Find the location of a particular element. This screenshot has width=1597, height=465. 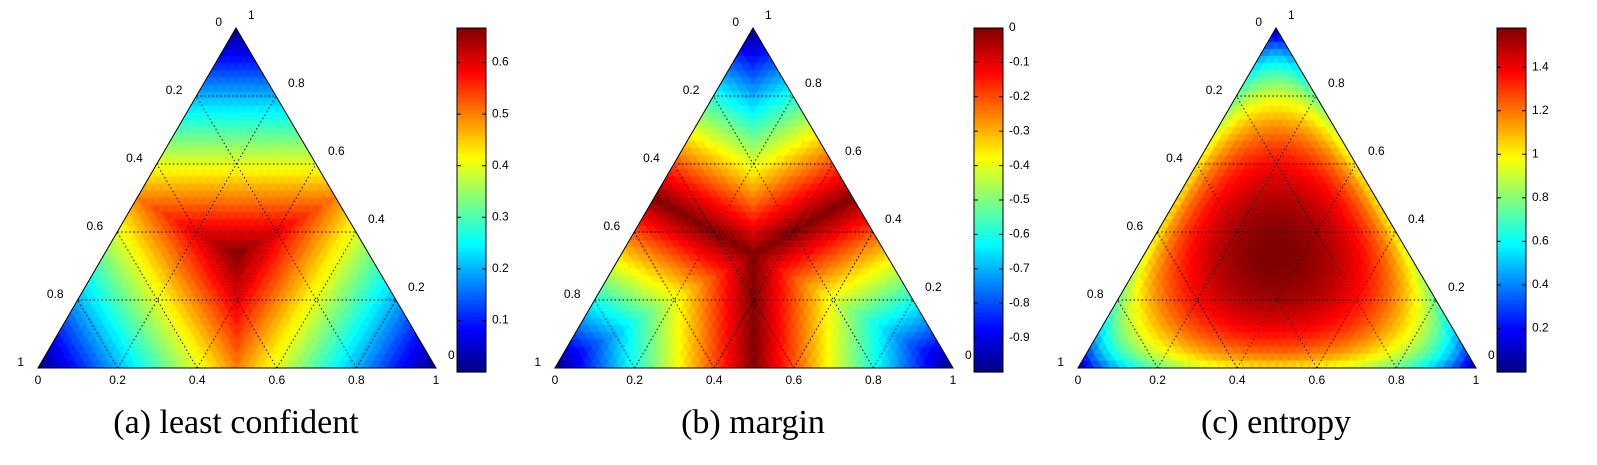

colorbar-tick-label: -0.3 is located at coordinates (1019, 130).